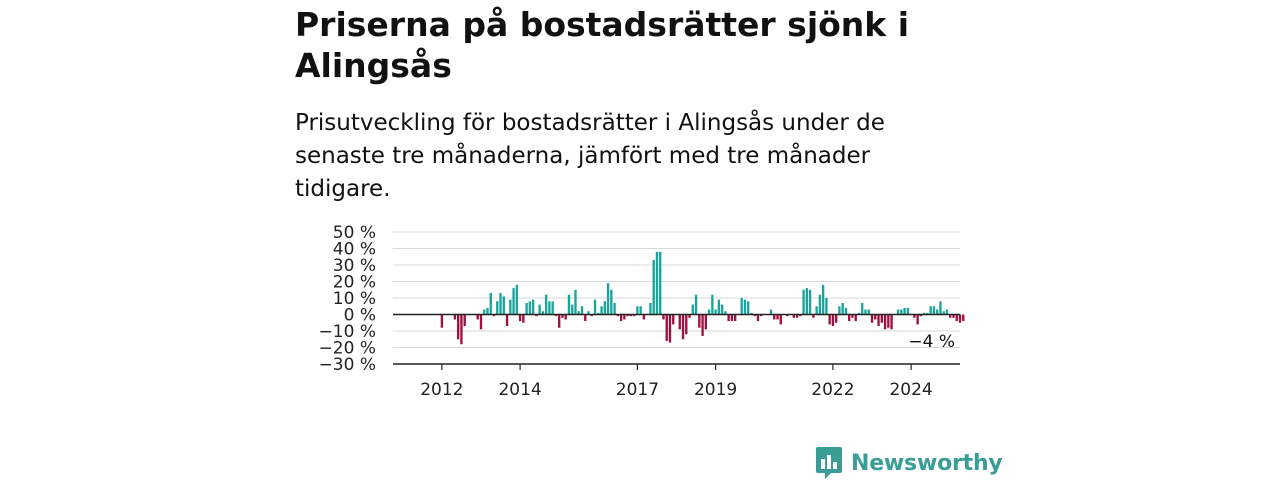 The image size is (1280, 480). What do you see at coordinates (637, 390) in the screenshot?
I see `x-tick-label: 2017` at bounding box center [637, 390].